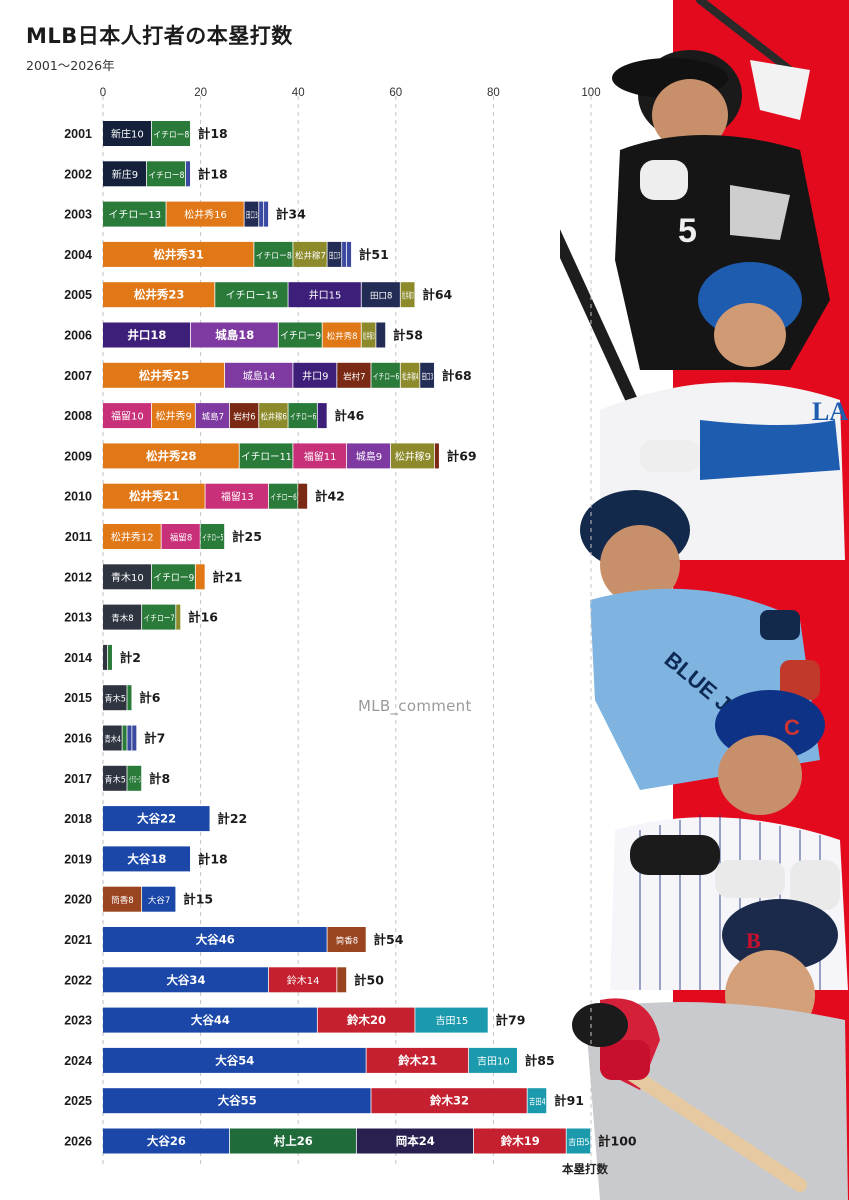 The height and width of the screenshot is (1200, 849). What do you see at coordinates (303, 980) in the screenshot?
I see `segment-label: 鈴木14` at bounding box center [303, 980].